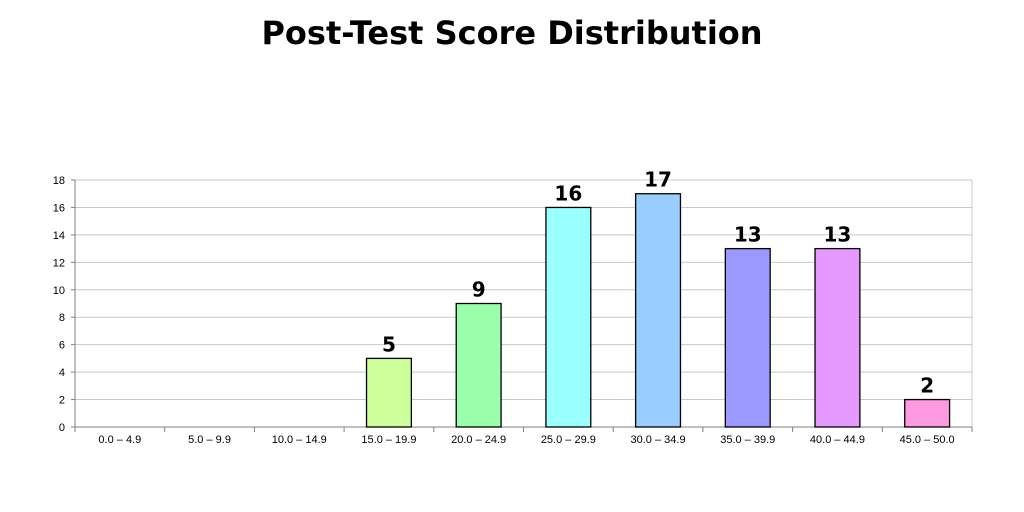  What do you see at coordinates (62, 428) in the screenshot?
I see `y-tick-label: 0` at bounding box center [62, 428].